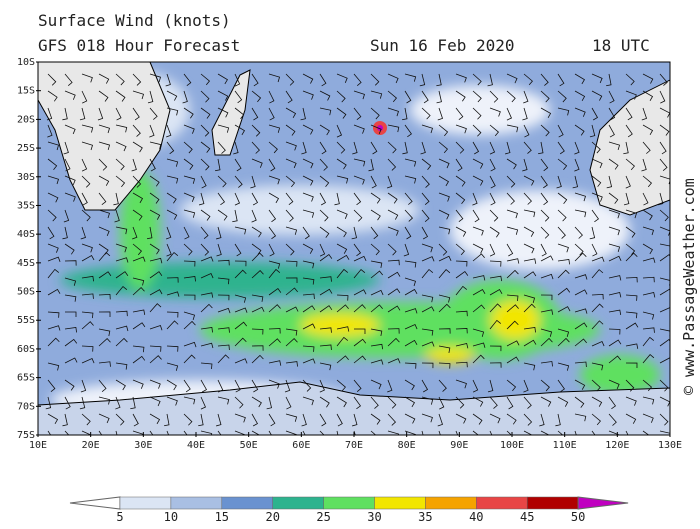 The height and width of the screenshot is (529, 700). What do you see at coordinates (442, 45) in the screenshot?
I see `date: Sun 16 Feb 2020` at bounding box center [442, 45].